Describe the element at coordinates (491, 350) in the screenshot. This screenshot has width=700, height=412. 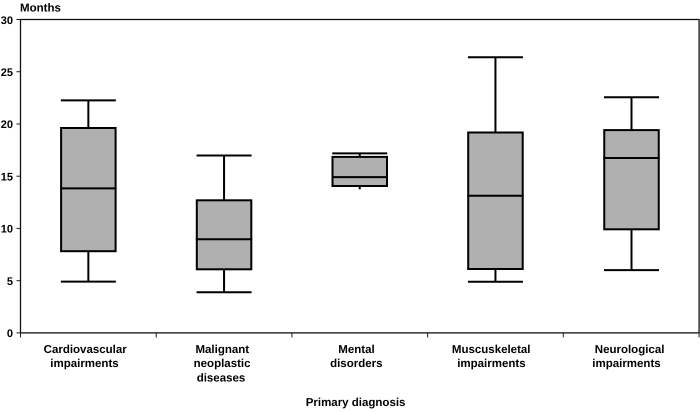
I see `svg-text: Muscuskeletal` at that location.